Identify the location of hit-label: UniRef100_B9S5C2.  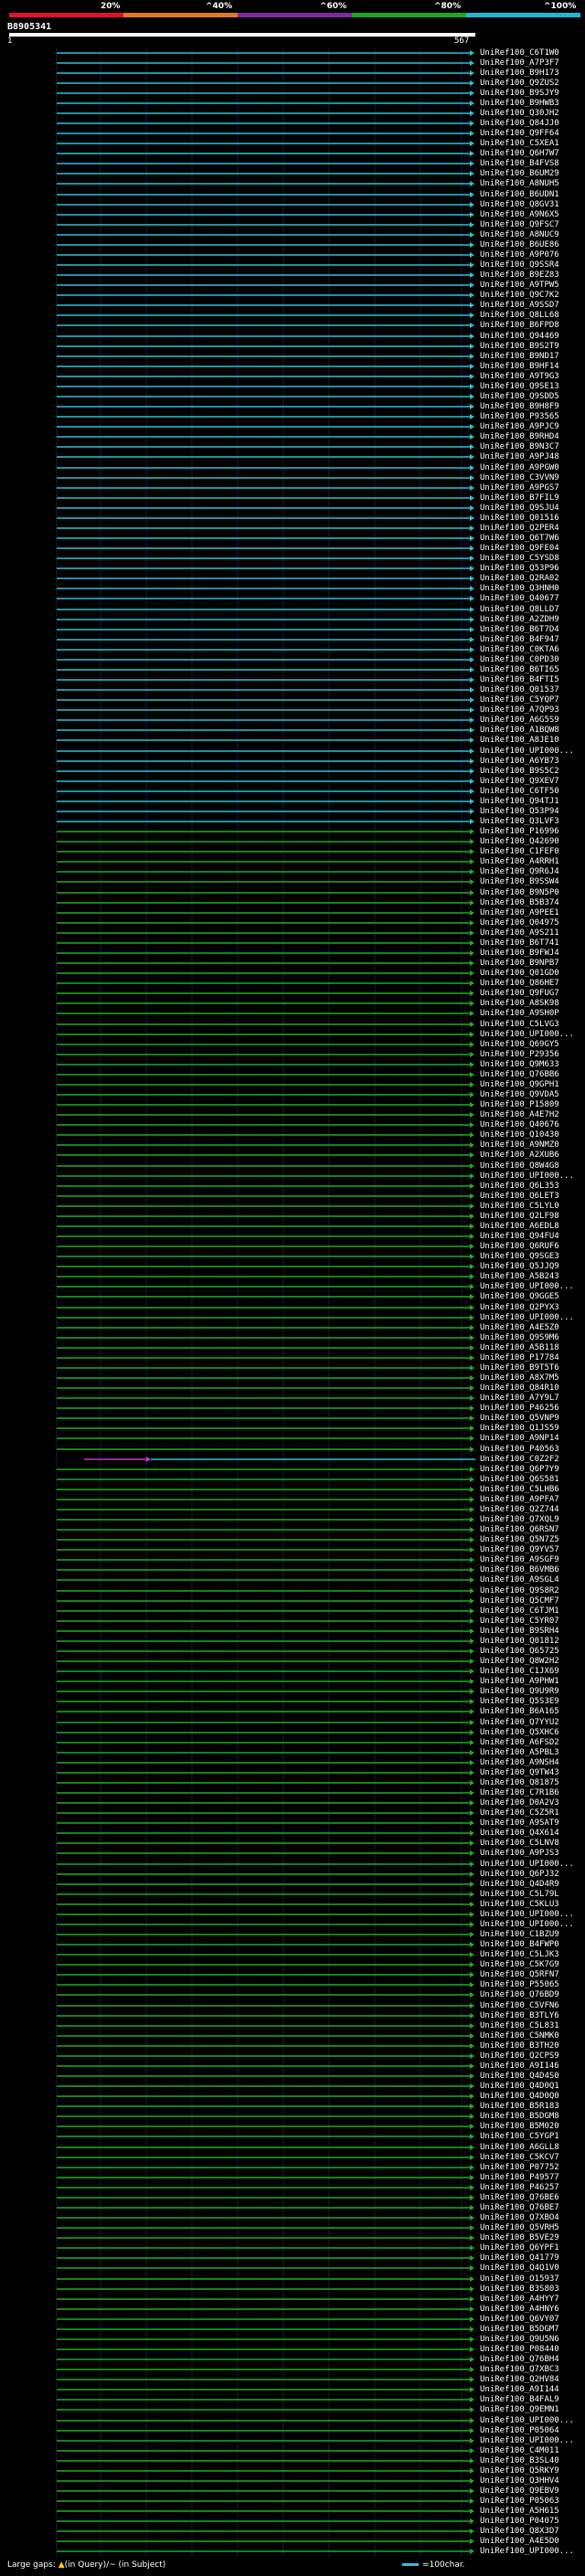
(519, 771).